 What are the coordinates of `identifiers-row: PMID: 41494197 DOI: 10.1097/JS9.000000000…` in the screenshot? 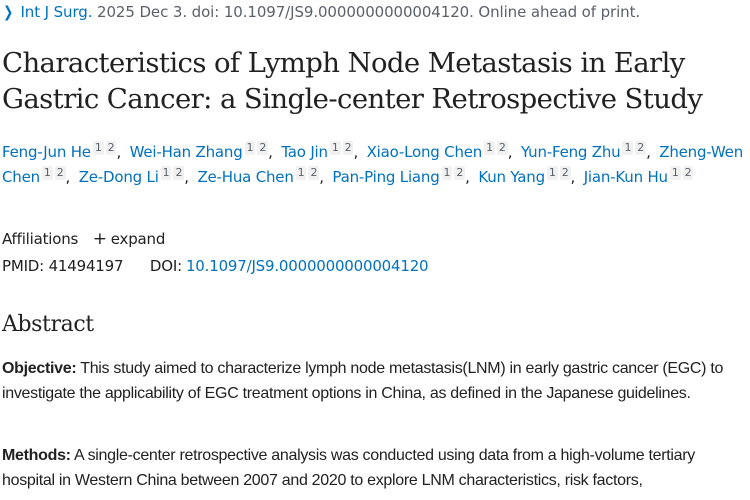 It's located at (215, 266).